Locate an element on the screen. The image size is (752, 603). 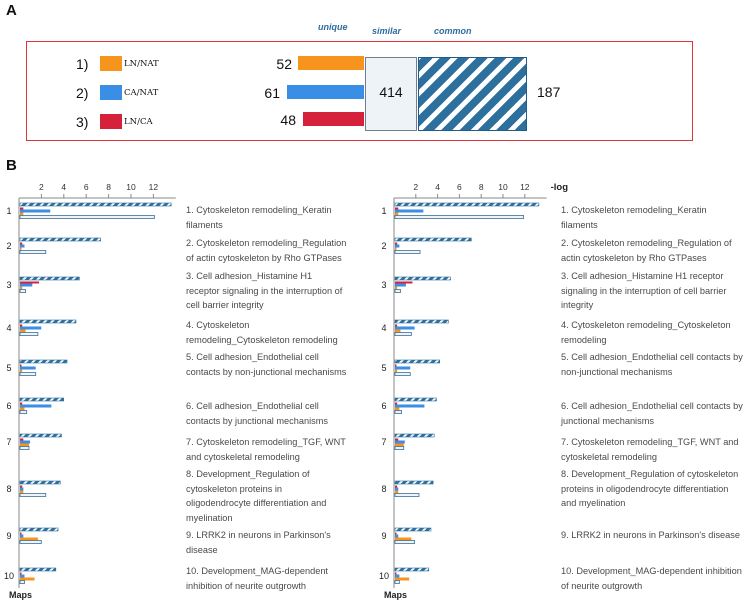
unique-count: 48 is located at coordinates (288, 120).